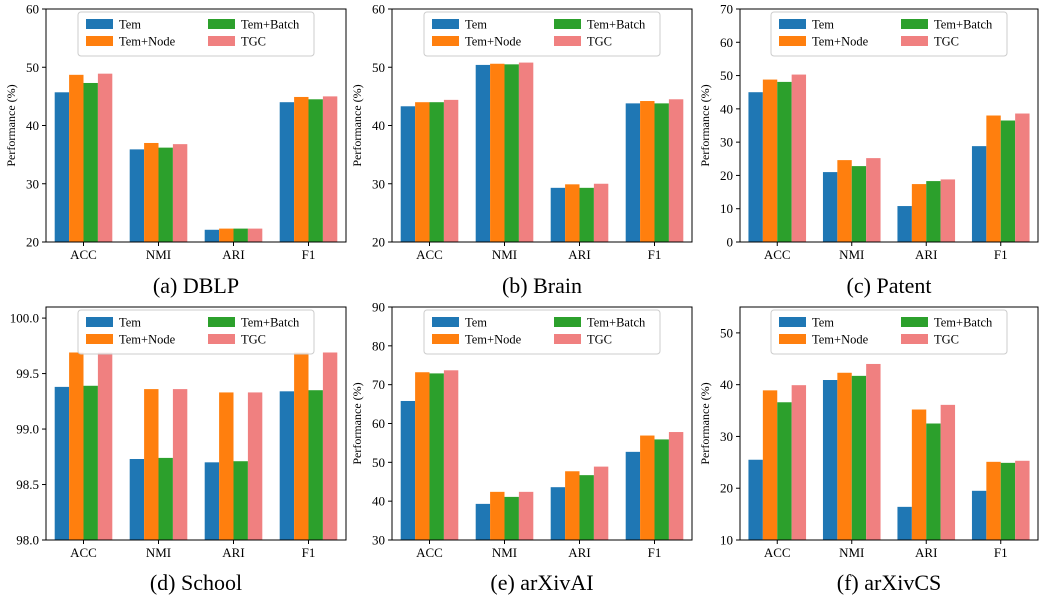  I want to click on y-tick-label: 100.0, so click(24, 318).